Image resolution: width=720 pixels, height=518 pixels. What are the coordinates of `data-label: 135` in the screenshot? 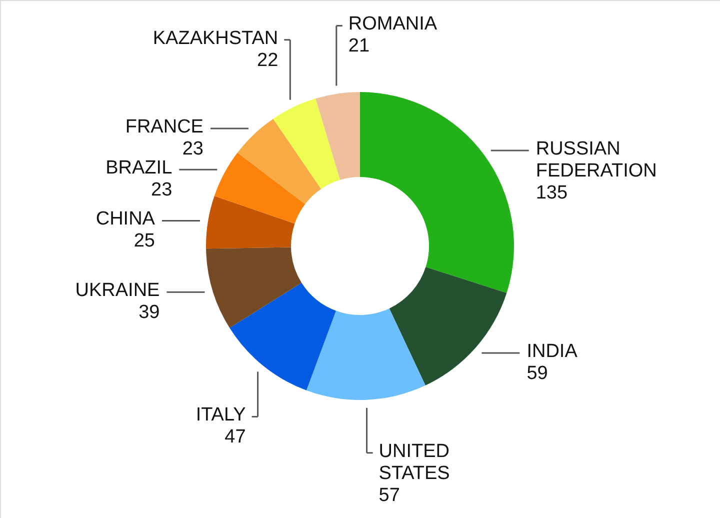 It's located at (552, 193).